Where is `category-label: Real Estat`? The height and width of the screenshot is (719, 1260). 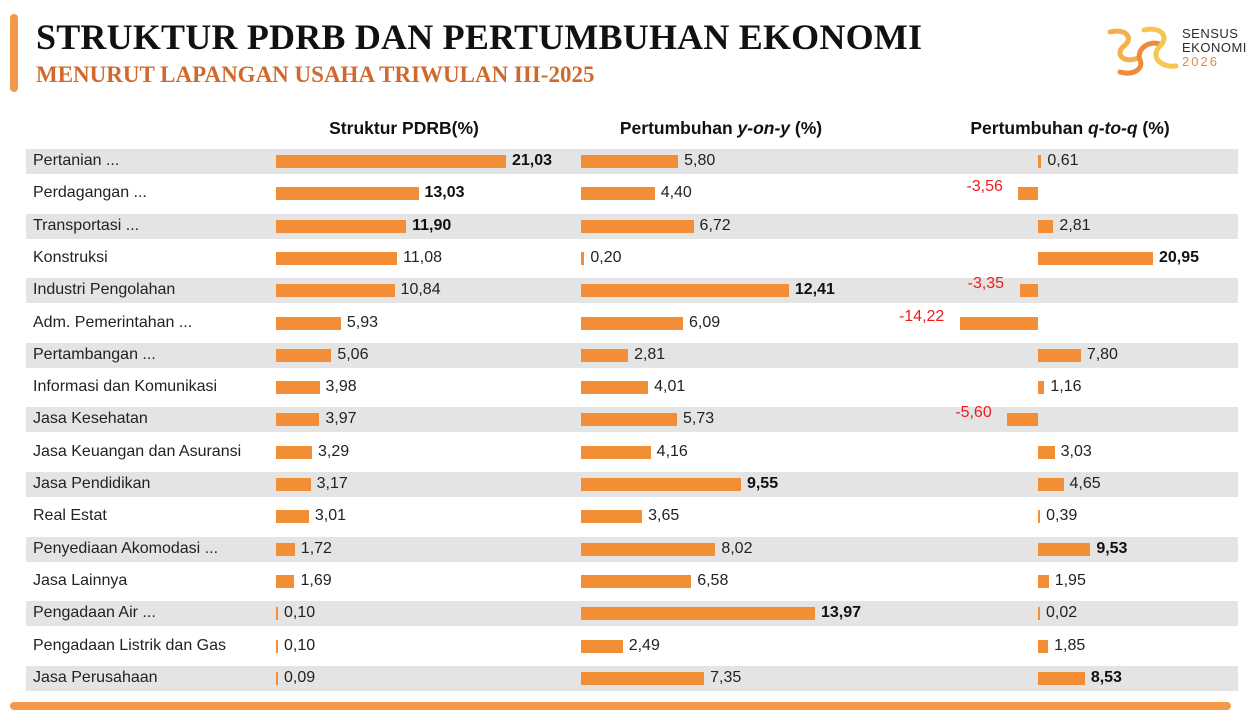
category-label: Real Estat is located at coordinates (70, 516).